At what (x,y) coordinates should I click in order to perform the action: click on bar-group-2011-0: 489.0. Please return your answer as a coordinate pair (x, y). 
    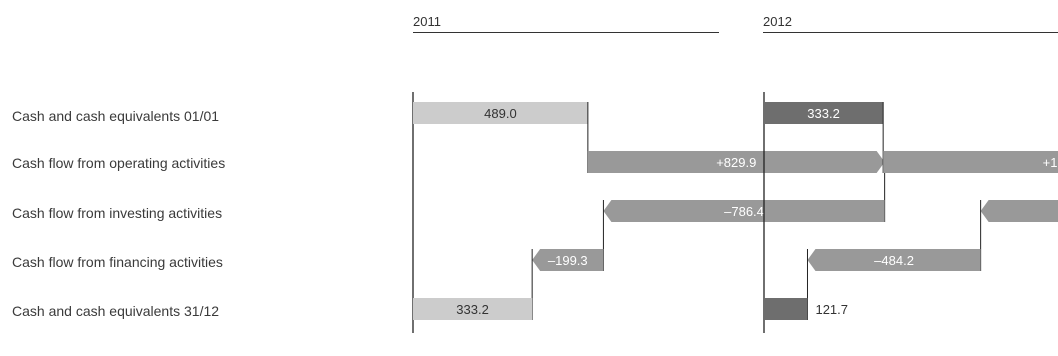
    Looking at the image, I should click on (500, 113).